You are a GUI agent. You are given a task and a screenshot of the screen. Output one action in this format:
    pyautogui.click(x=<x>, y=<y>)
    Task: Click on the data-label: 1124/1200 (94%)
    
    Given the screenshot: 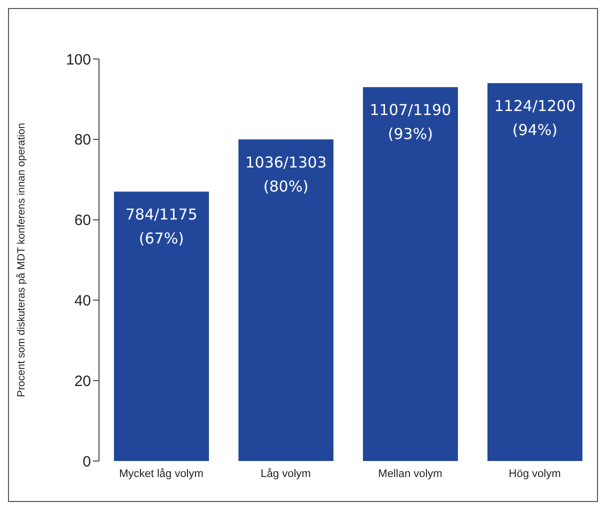 What is the action you would take?
    pyautogui.click(x=535, y=118)
    